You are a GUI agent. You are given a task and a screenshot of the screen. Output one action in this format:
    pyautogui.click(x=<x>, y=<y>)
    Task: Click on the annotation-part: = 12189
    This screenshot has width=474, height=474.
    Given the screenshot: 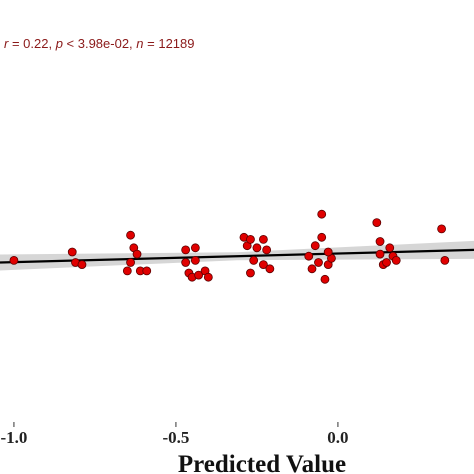 What is the action you would take?
    pyautogui.click(x=169, y=43)
    